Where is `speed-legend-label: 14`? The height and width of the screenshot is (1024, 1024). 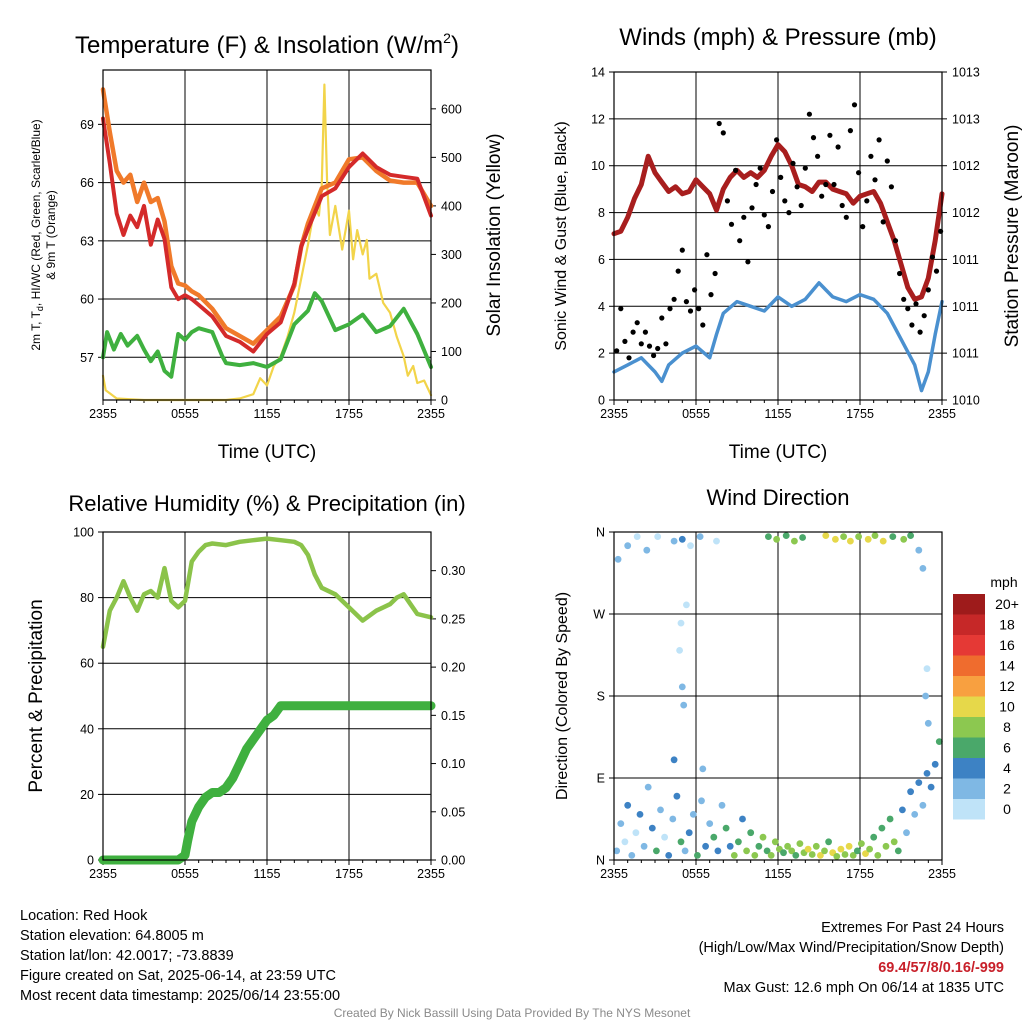
speed-legend-label: 14 is located at coordinates (1007, 666).